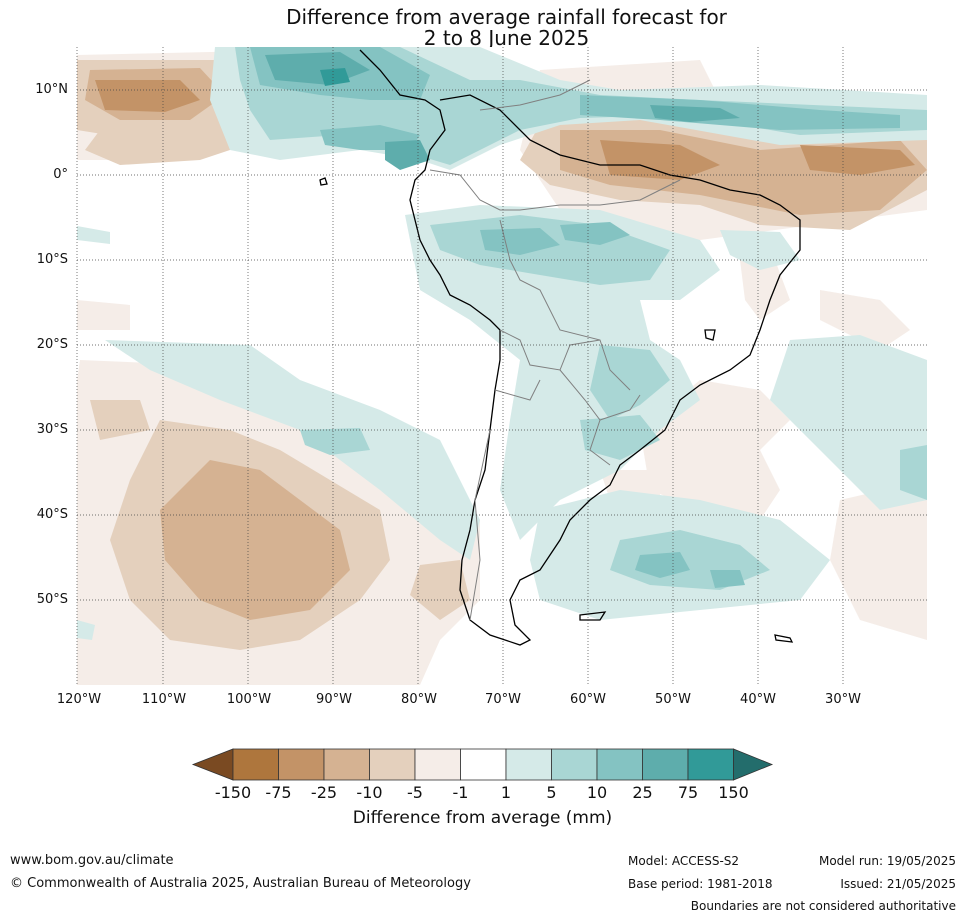  Describe the element at coordinates (419, 699) in the screenshot. I see `lon-label-80w: 80°W` at that location.